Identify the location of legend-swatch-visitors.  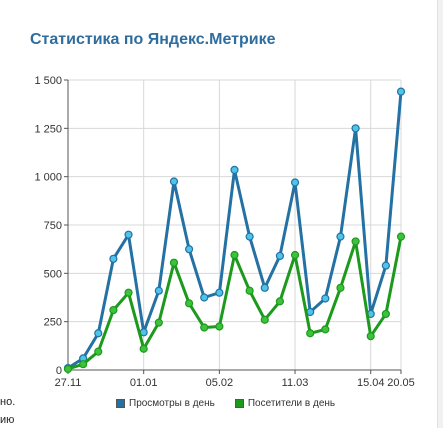
(239, 403).